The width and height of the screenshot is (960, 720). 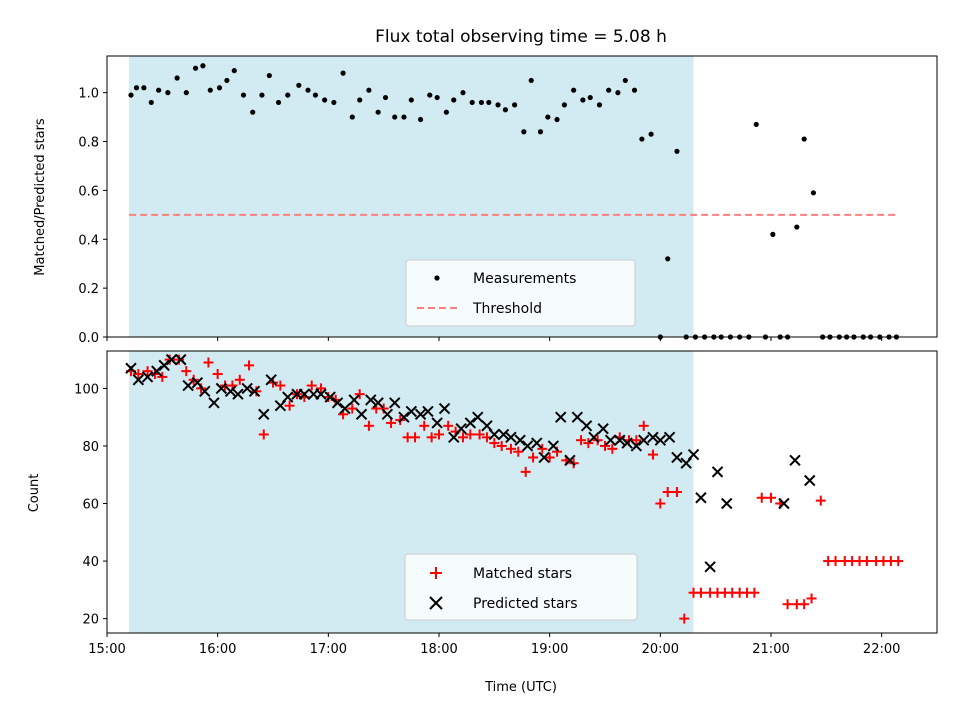 What do you see at coordinates (549, 649) in the screenshot?
I see `x-tick-label: 19:00` at bounding box center [549, 649].